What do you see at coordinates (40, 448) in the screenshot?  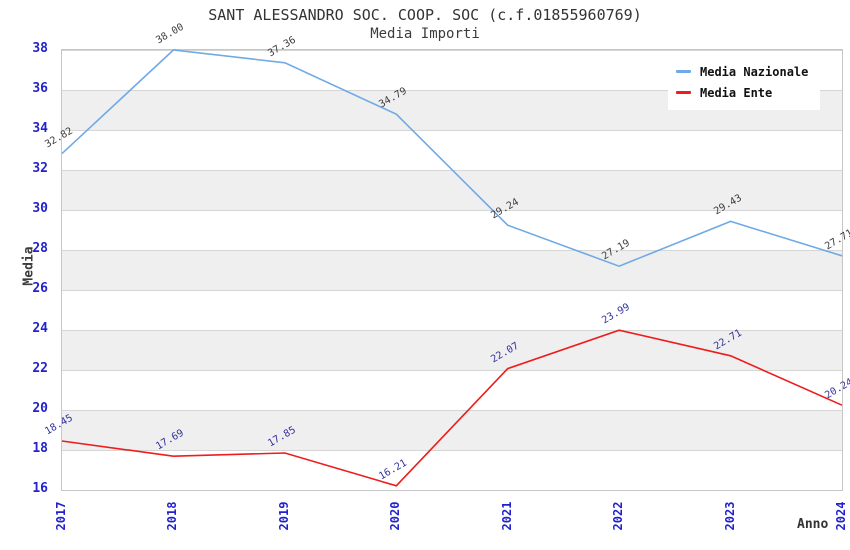 I see `y-tick-label: 18` at bounding box center [40, 448].